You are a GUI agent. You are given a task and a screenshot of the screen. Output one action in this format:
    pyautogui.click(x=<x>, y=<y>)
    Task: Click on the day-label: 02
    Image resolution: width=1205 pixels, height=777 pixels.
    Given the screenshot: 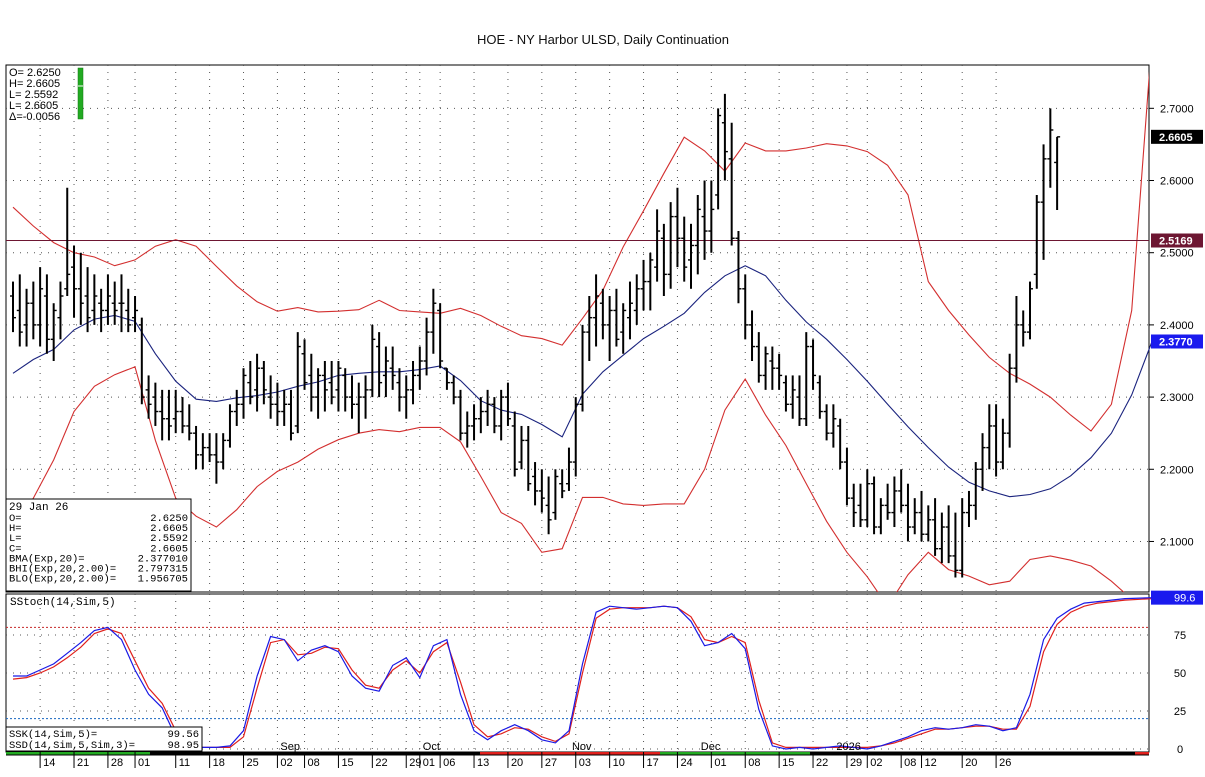 What is the action you would take?
    pyautogui.click(x=876, y=763)
    